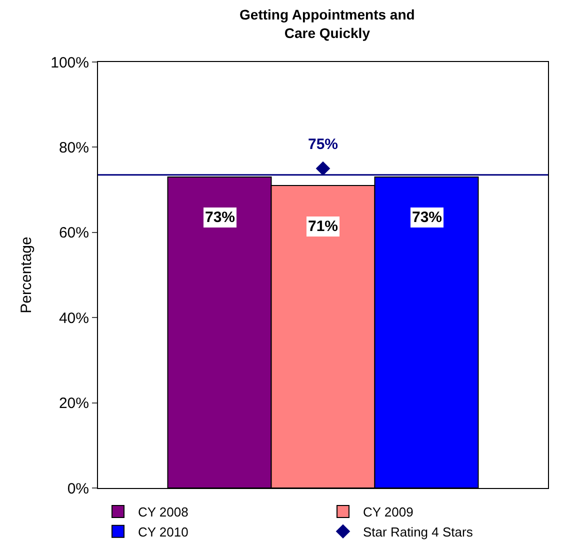 The height and width of the screenshot is (559, 574). I want to click on legend-label: CY 2010, so click(163, 532).